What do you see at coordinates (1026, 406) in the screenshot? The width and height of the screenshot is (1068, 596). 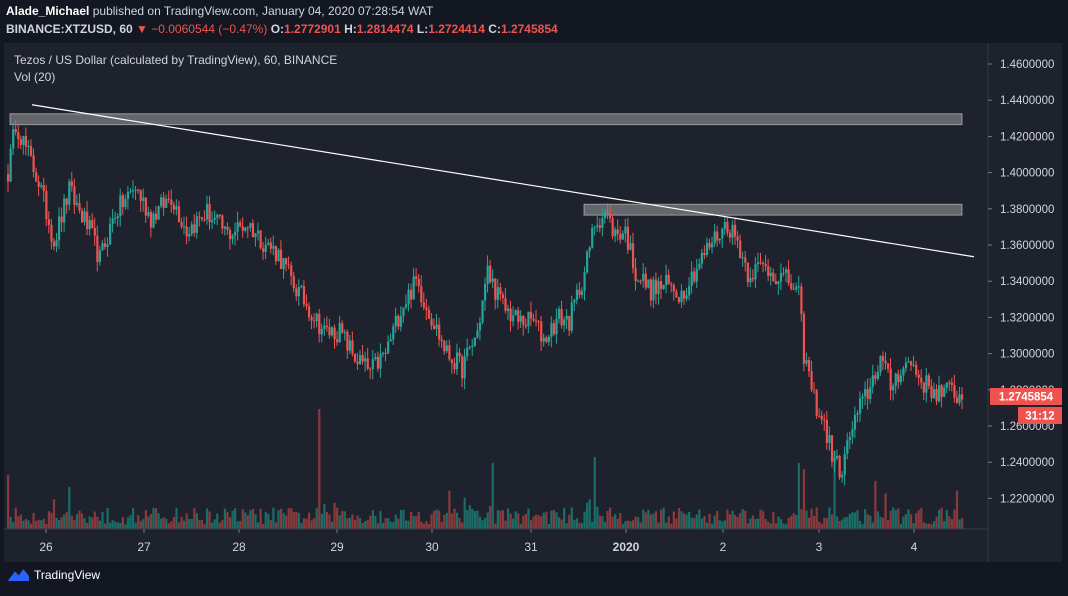 I see `price-badges: 1.2745854 31:12` at bounding box center [1026, 406].